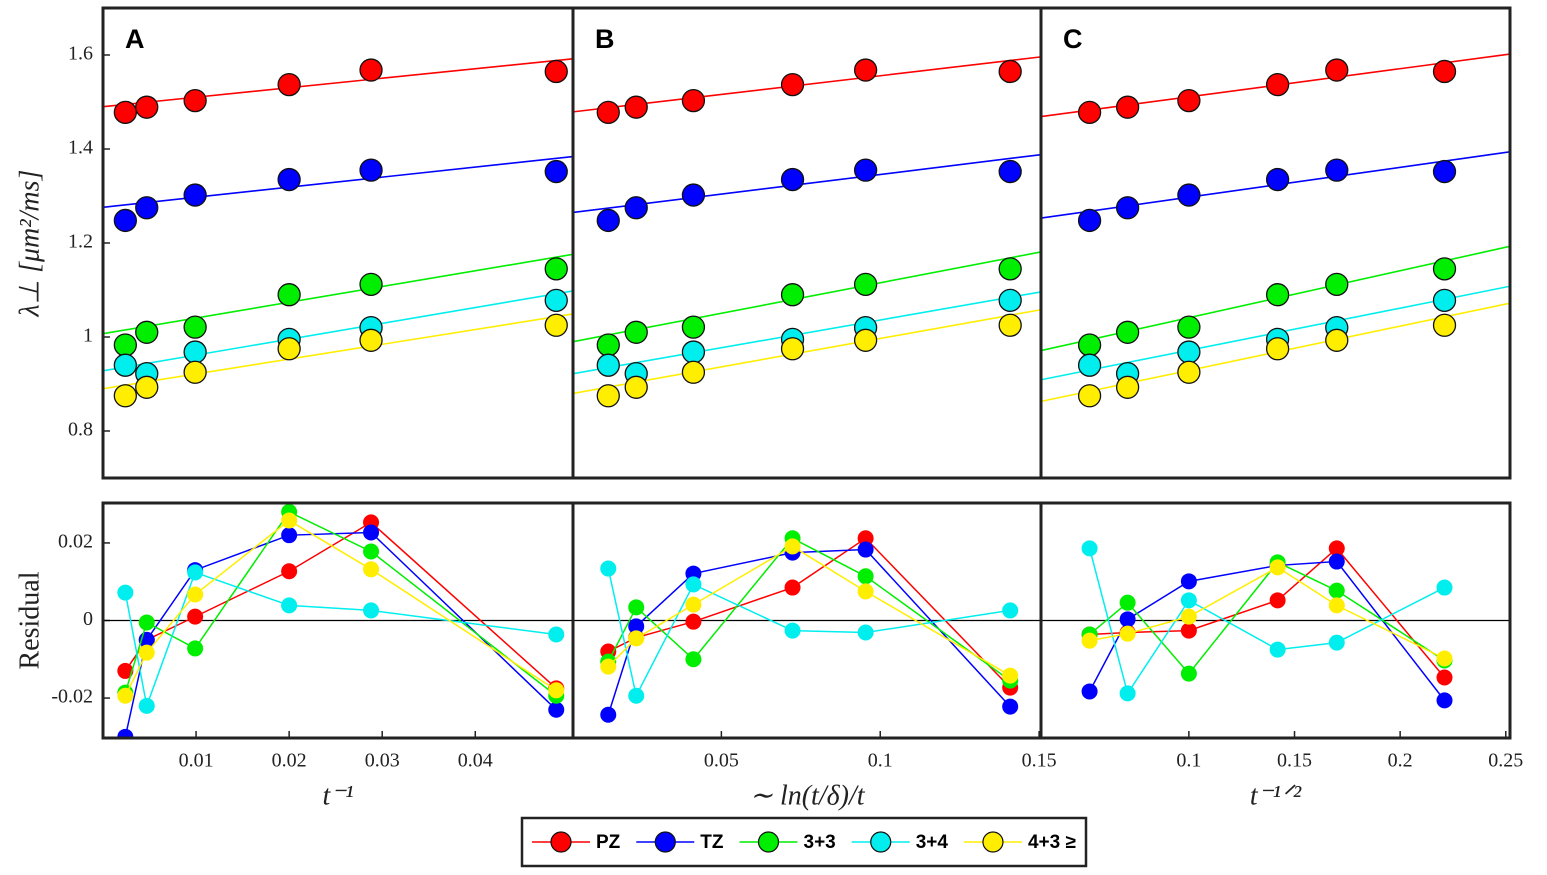  What do you see at coordinates (1052, 842) in the screenshot?
I see `legend-label: 4+3 ≥` at bounding box center [1052, 842].